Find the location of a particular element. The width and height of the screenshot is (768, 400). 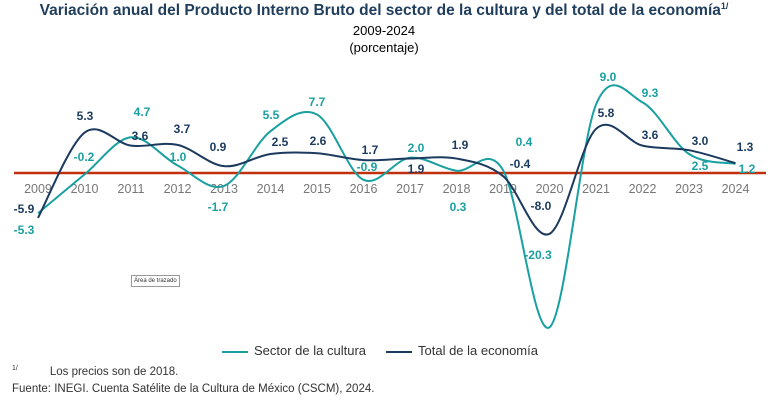

x-tick-label: 2023 is located at coordinates (689, 189).